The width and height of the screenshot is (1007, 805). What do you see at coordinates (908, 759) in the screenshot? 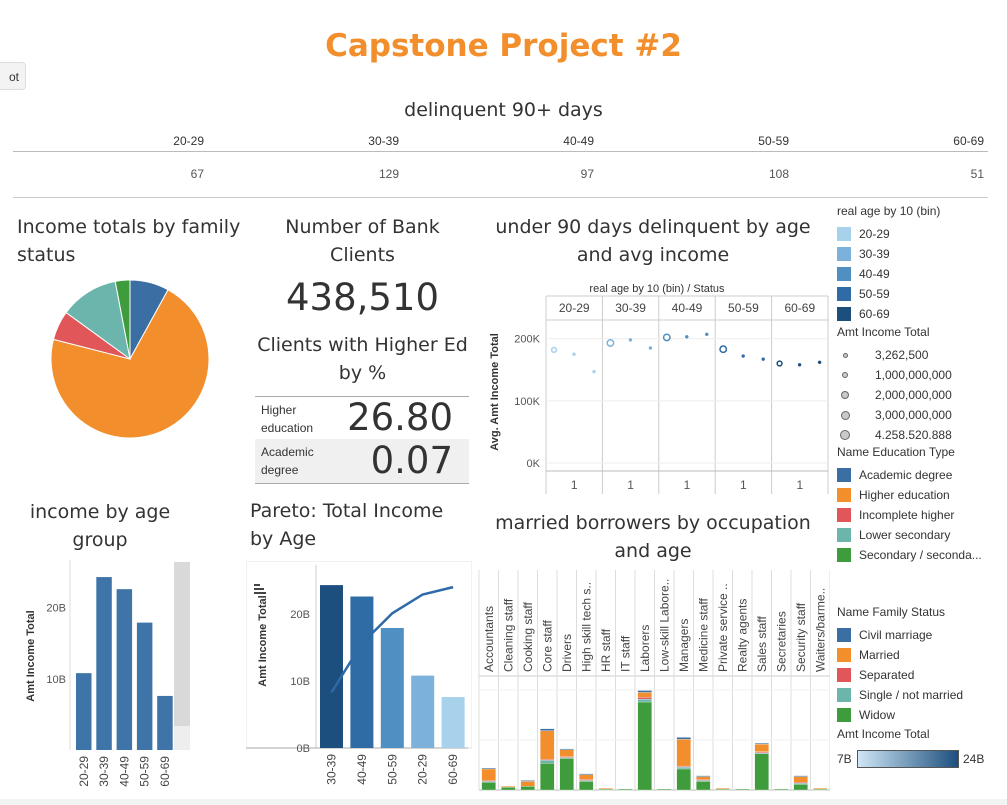
I see `gradient-bar` at bounding box center [908, 759].